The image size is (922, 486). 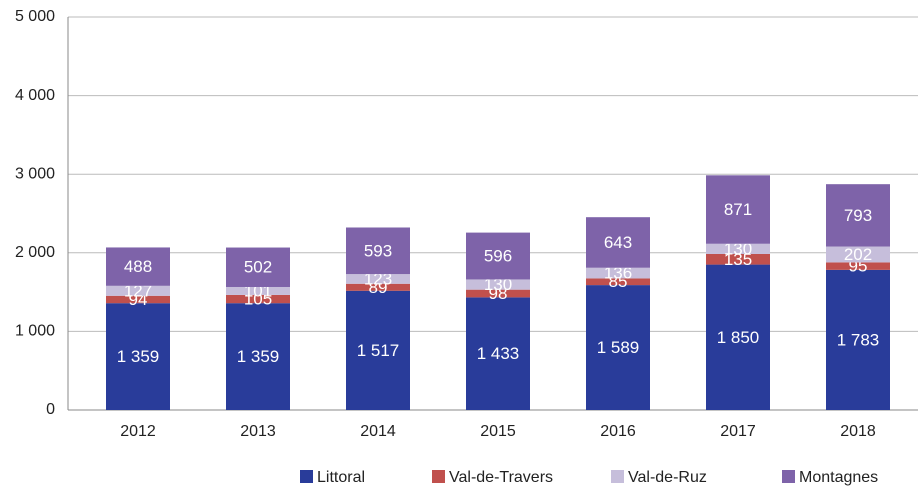 I want to click on value-label: 123, so click(x=378, y=278).